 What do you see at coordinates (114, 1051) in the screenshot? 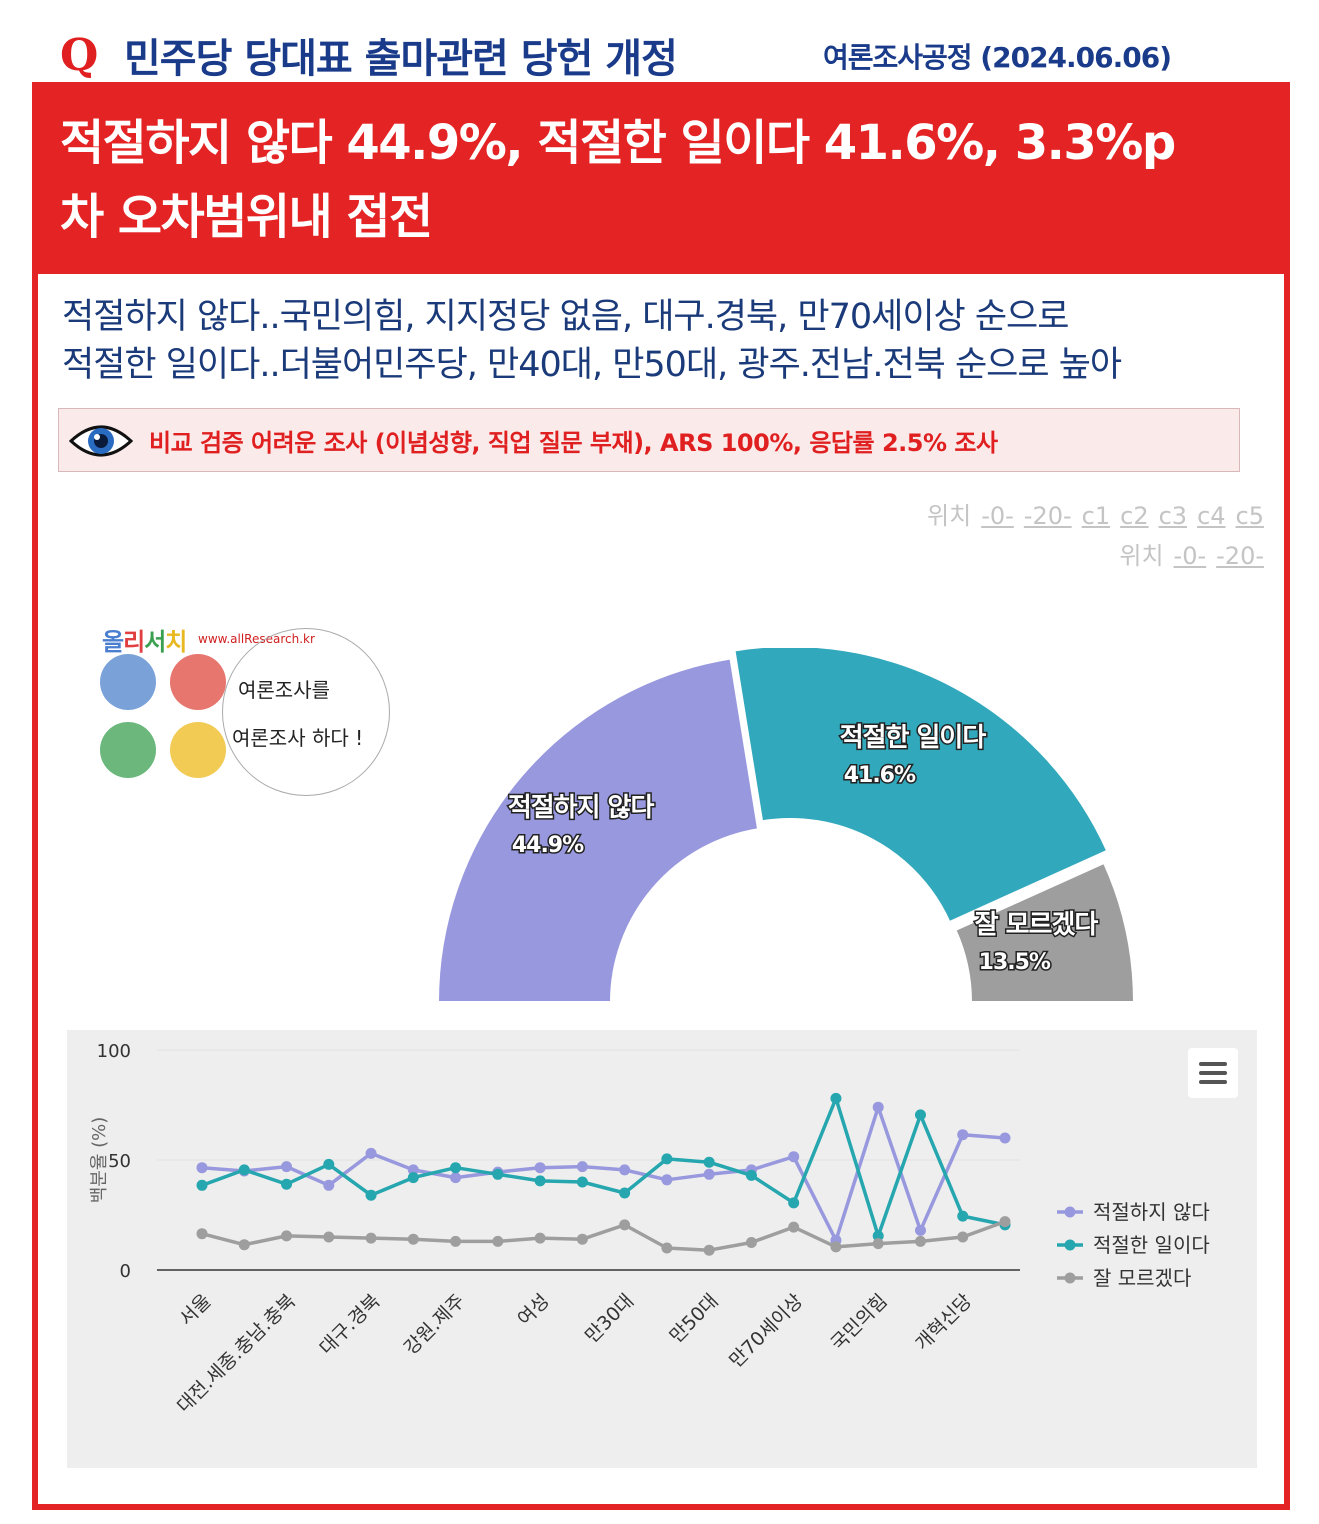
I see `y-tick-label: 100` at bounding box center [114, 1051].